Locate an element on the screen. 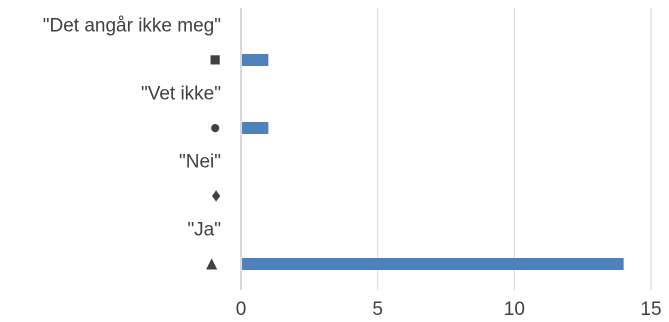 This screenshot has width=669, height=322. category-label: ▲ is located at coordinates (211, 264).